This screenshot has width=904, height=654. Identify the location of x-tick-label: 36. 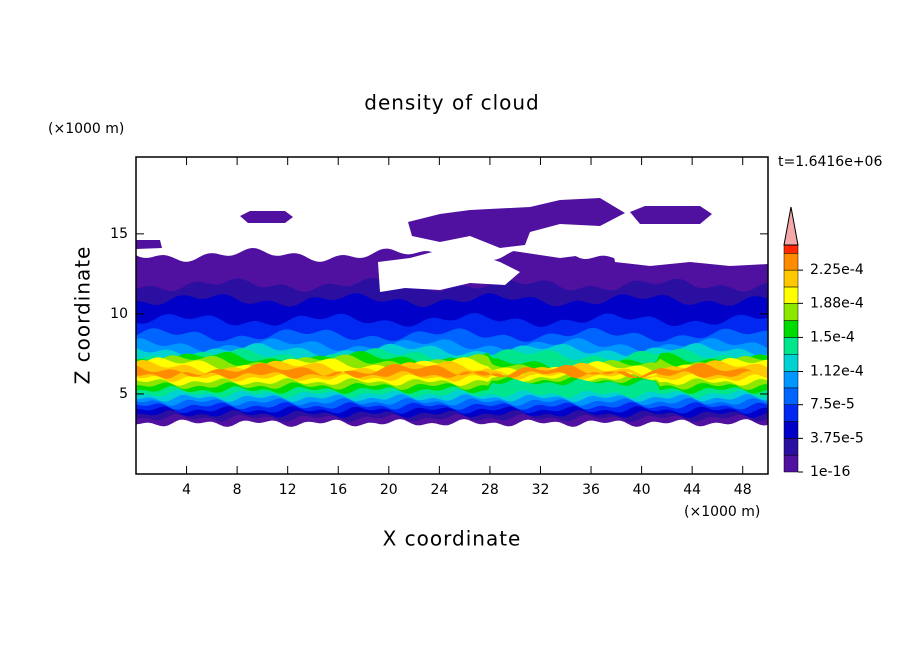
(591, 490).